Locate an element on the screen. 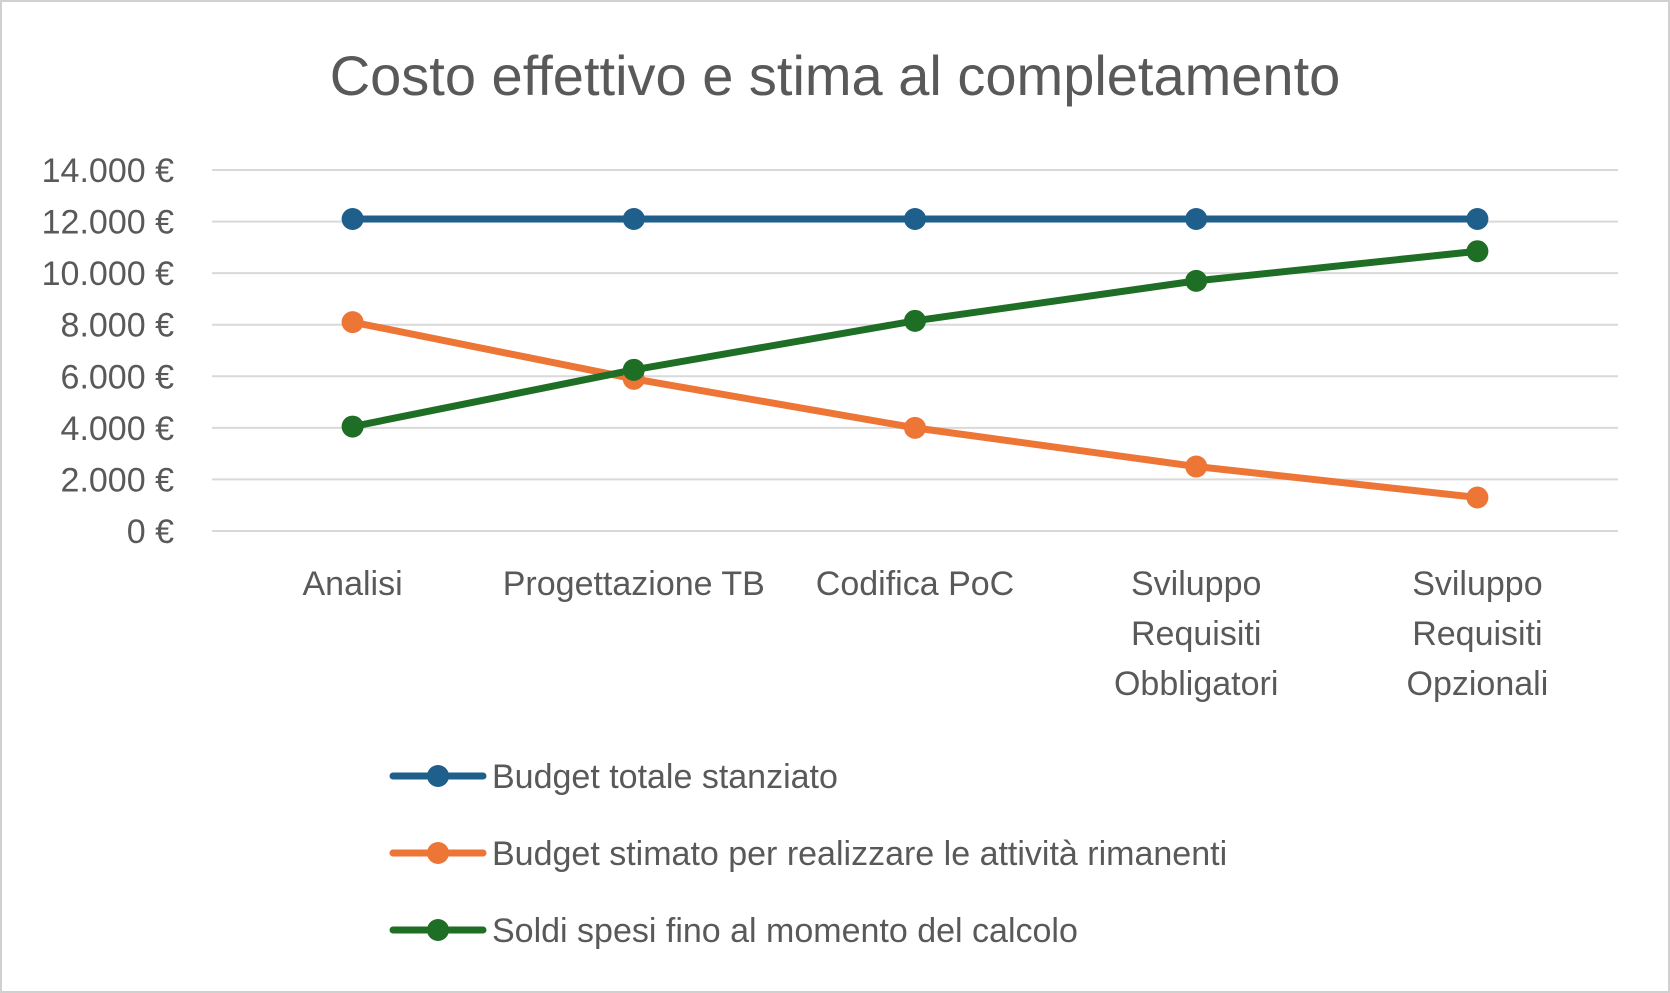 Image resolution: width=1670 pixels, height=993 pixels. x-tick-label: Sviluppo Requisiti Obbligatori is located at coordinates (1196, 634).